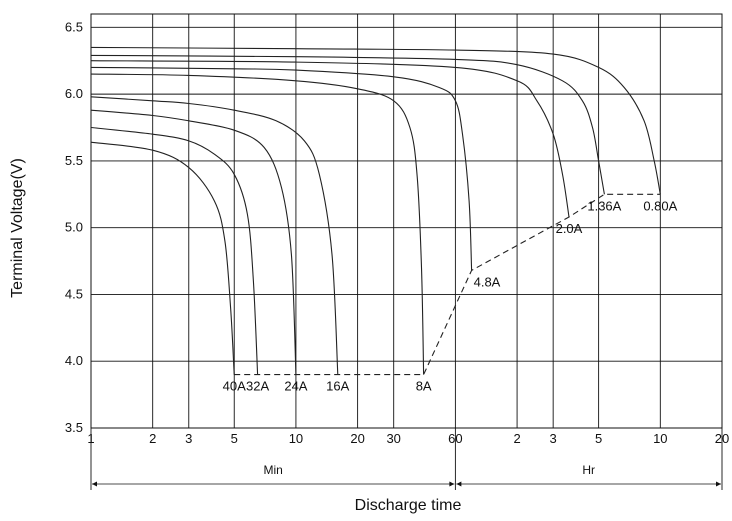 The width and height of the screenshot is (732, 521). Describe the element at coordinates (337, 386) in the screenshot. I see `curve-label: 16A` at that location.